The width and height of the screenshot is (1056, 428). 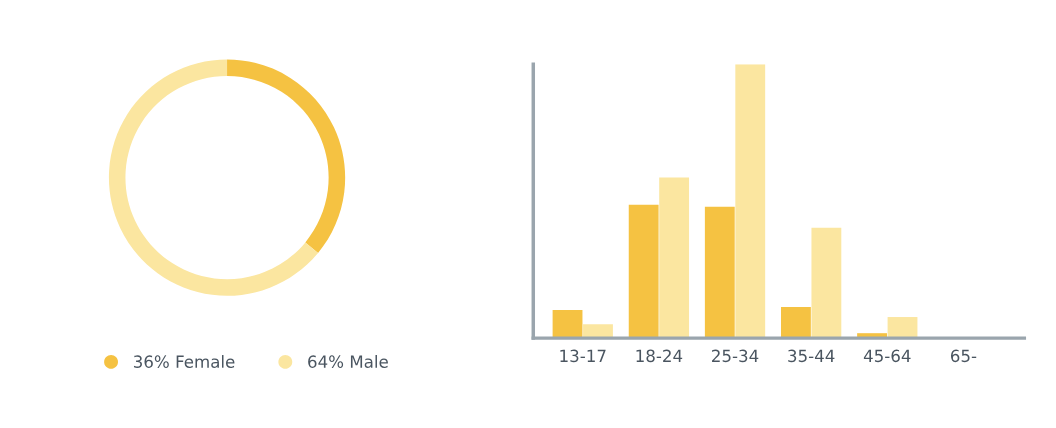 I want to click on x-tick-label: 25-34, so click(x=735, y=356).